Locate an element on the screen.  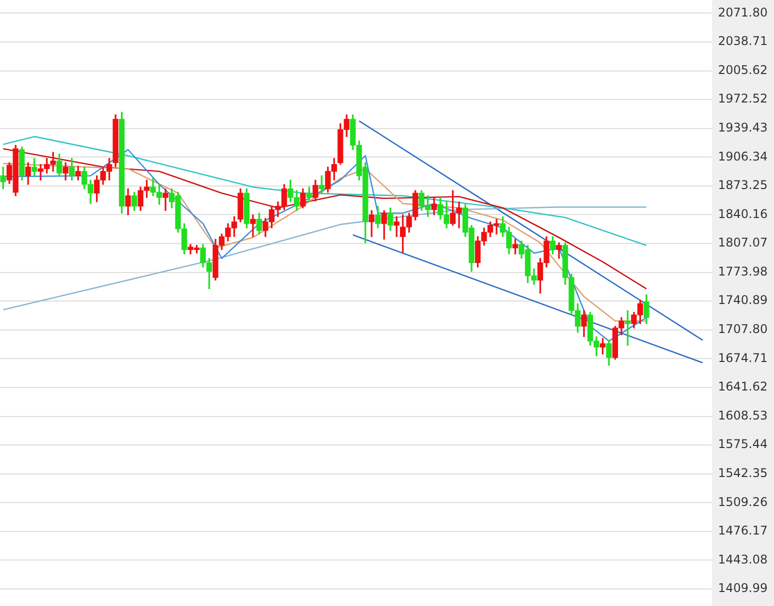
y-tick-label: 1773.98 is located at coordinates (743, 271).